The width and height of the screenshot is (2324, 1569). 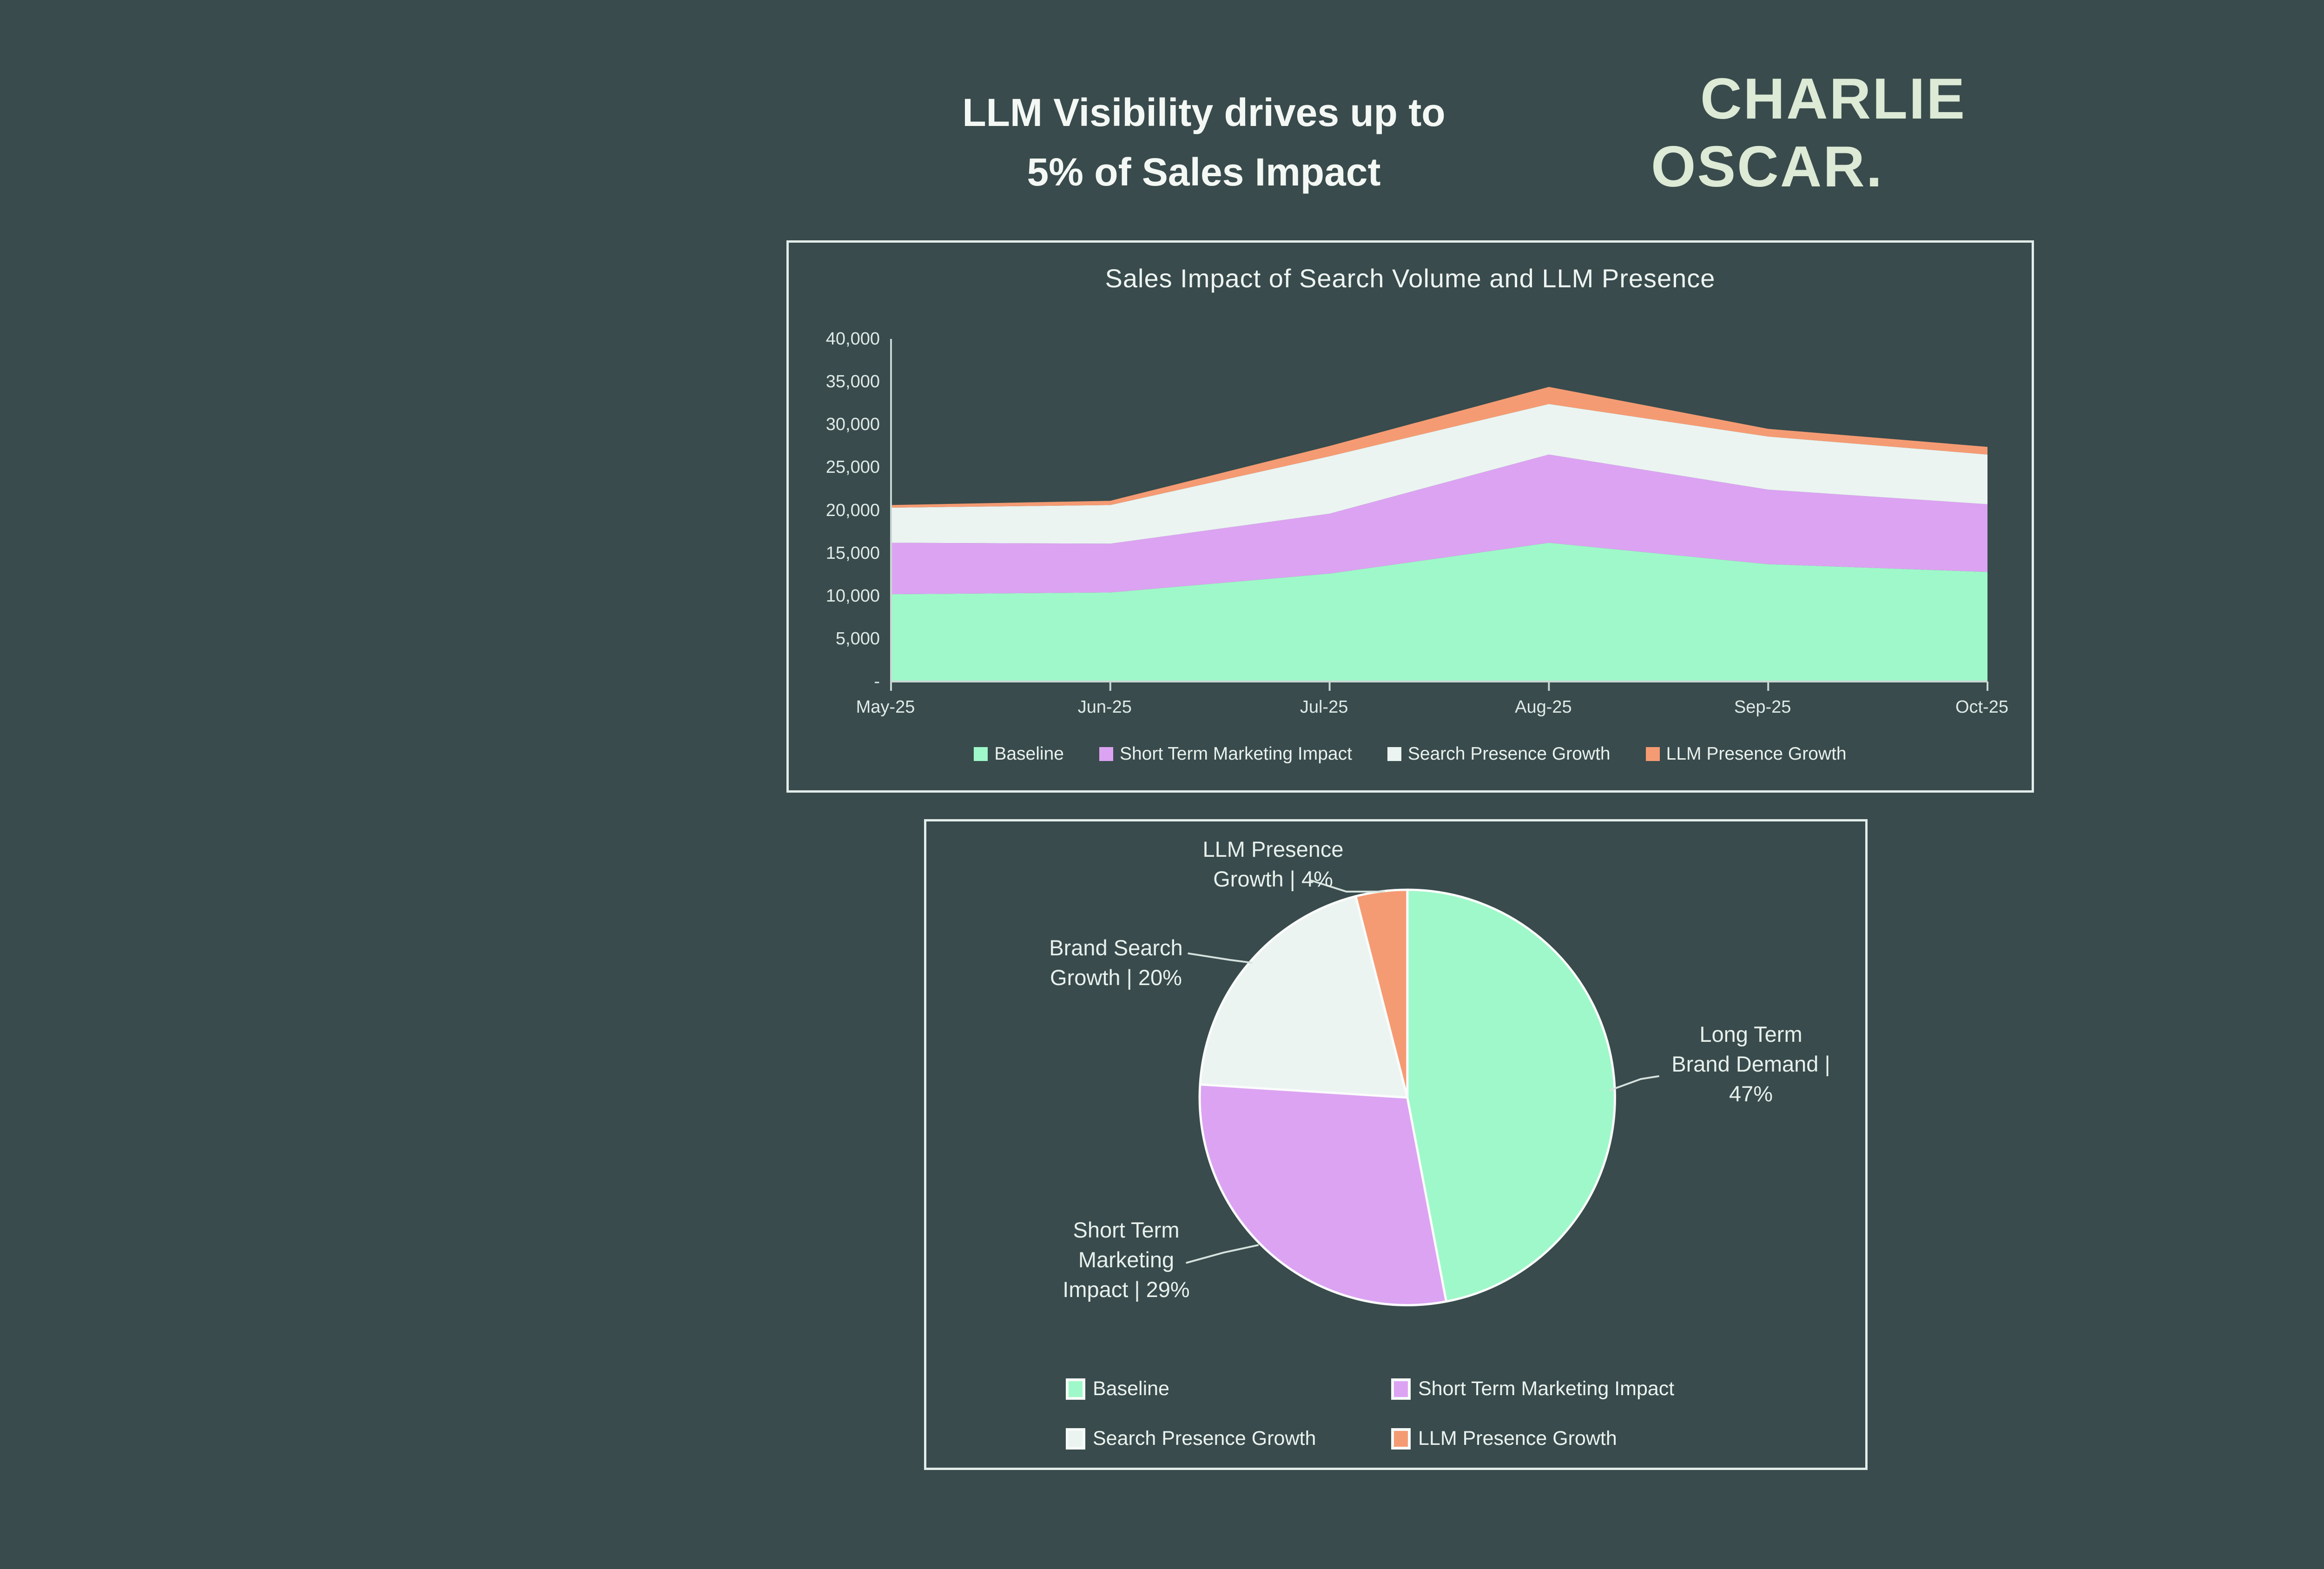 I want to click on page-title-line2: 5% of Sales Impact, so click(x=1204, y=172).